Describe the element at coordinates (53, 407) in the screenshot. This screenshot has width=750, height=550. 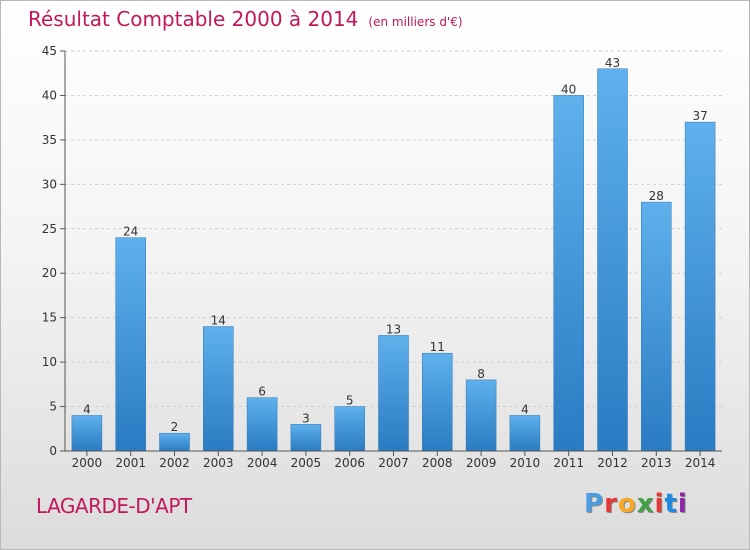
I see `y-tick-label: 5` at that location.